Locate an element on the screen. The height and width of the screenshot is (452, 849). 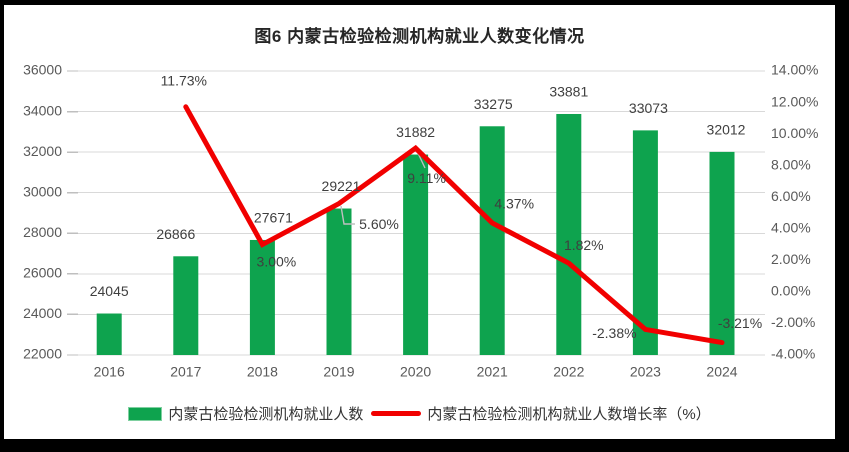
legend-label-employment: 内蒙古检验检测机构就业人数 is located at coordinates (266, 414).